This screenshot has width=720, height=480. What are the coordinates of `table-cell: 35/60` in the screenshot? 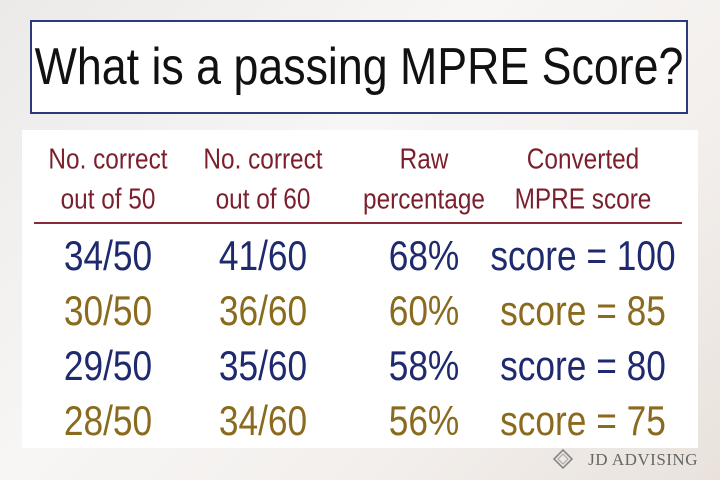 It's located at (263, 365).